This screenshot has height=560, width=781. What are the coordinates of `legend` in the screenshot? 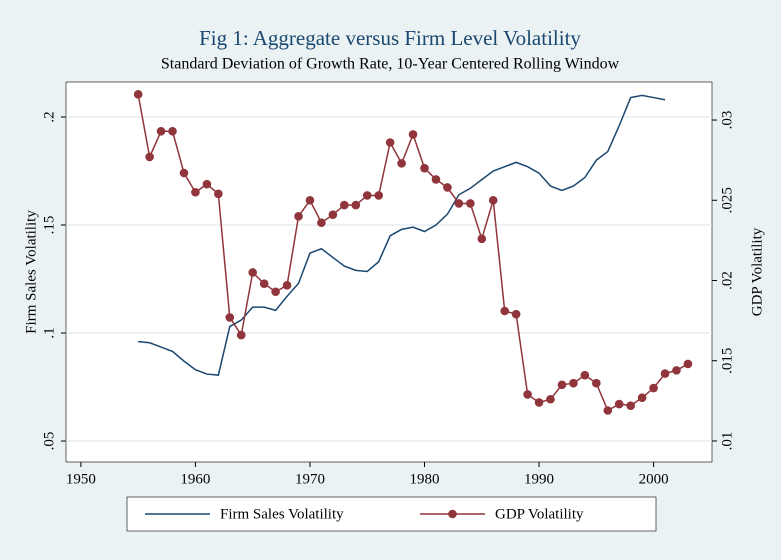 It's located at (391, 514).